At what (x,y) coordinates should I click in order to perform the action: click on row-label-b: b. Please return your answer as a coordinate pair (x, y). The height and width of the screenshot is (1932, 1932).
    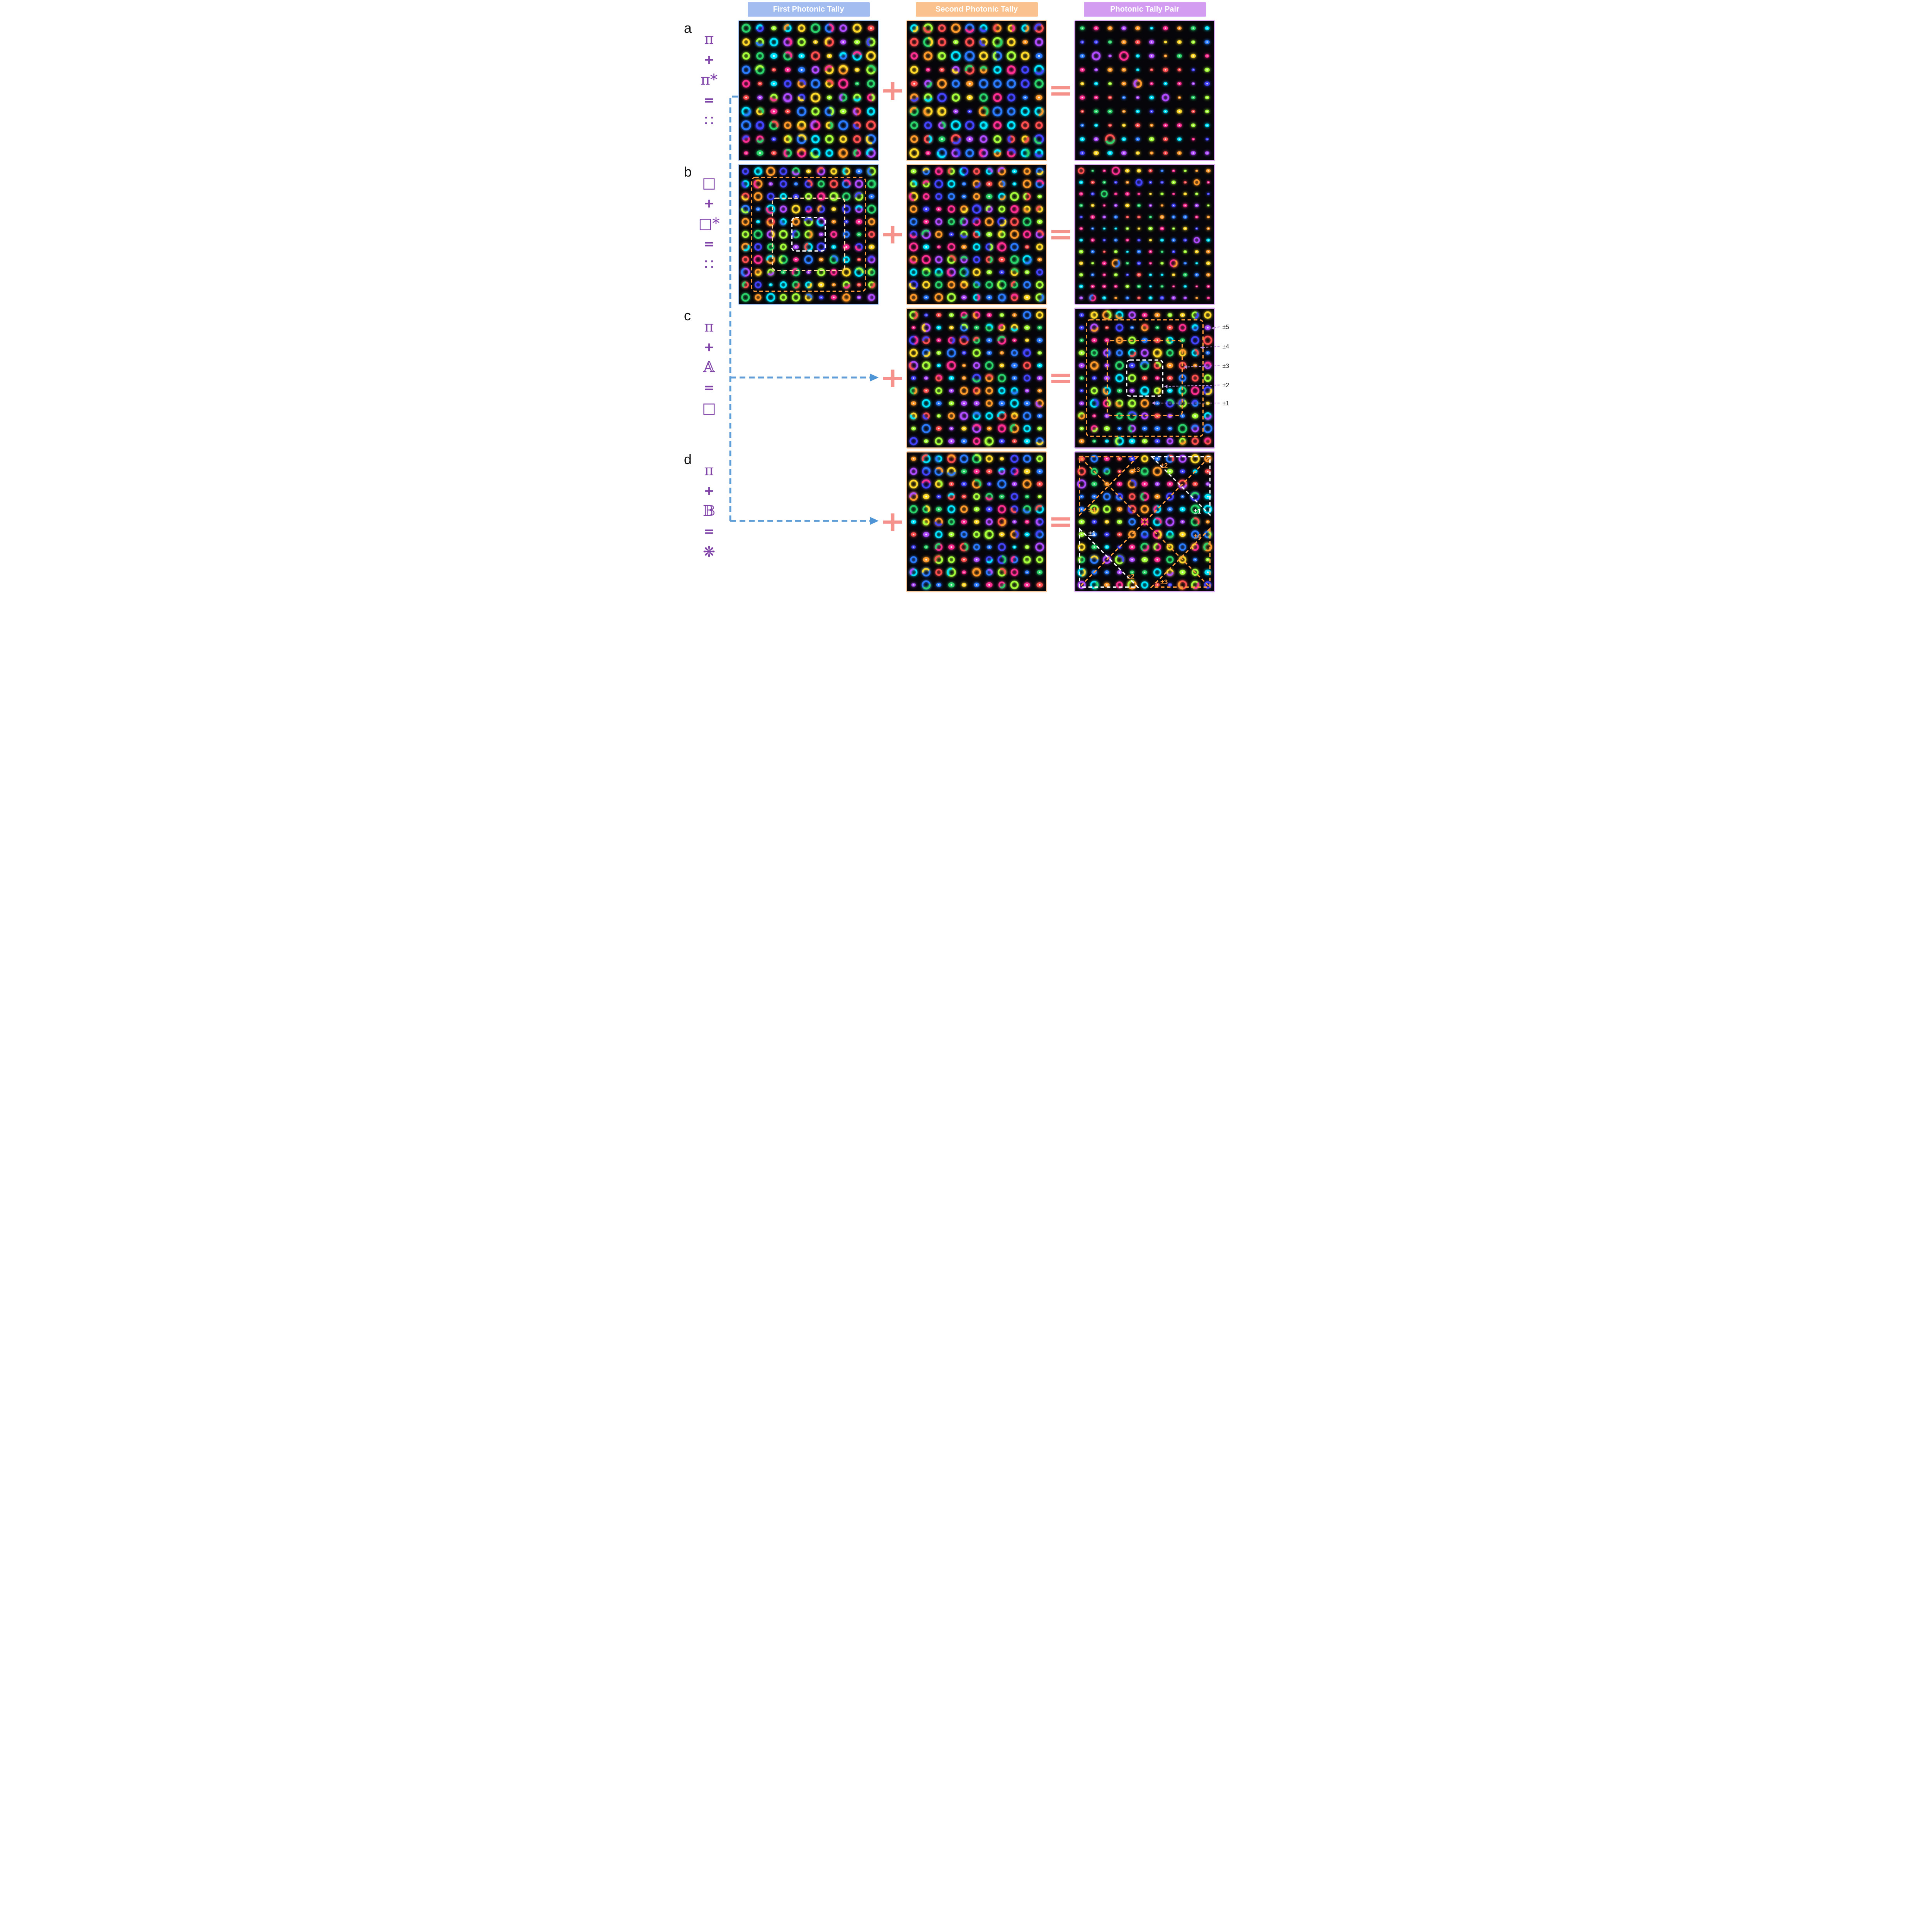
    Looking at the image, I should click on (688, 172).